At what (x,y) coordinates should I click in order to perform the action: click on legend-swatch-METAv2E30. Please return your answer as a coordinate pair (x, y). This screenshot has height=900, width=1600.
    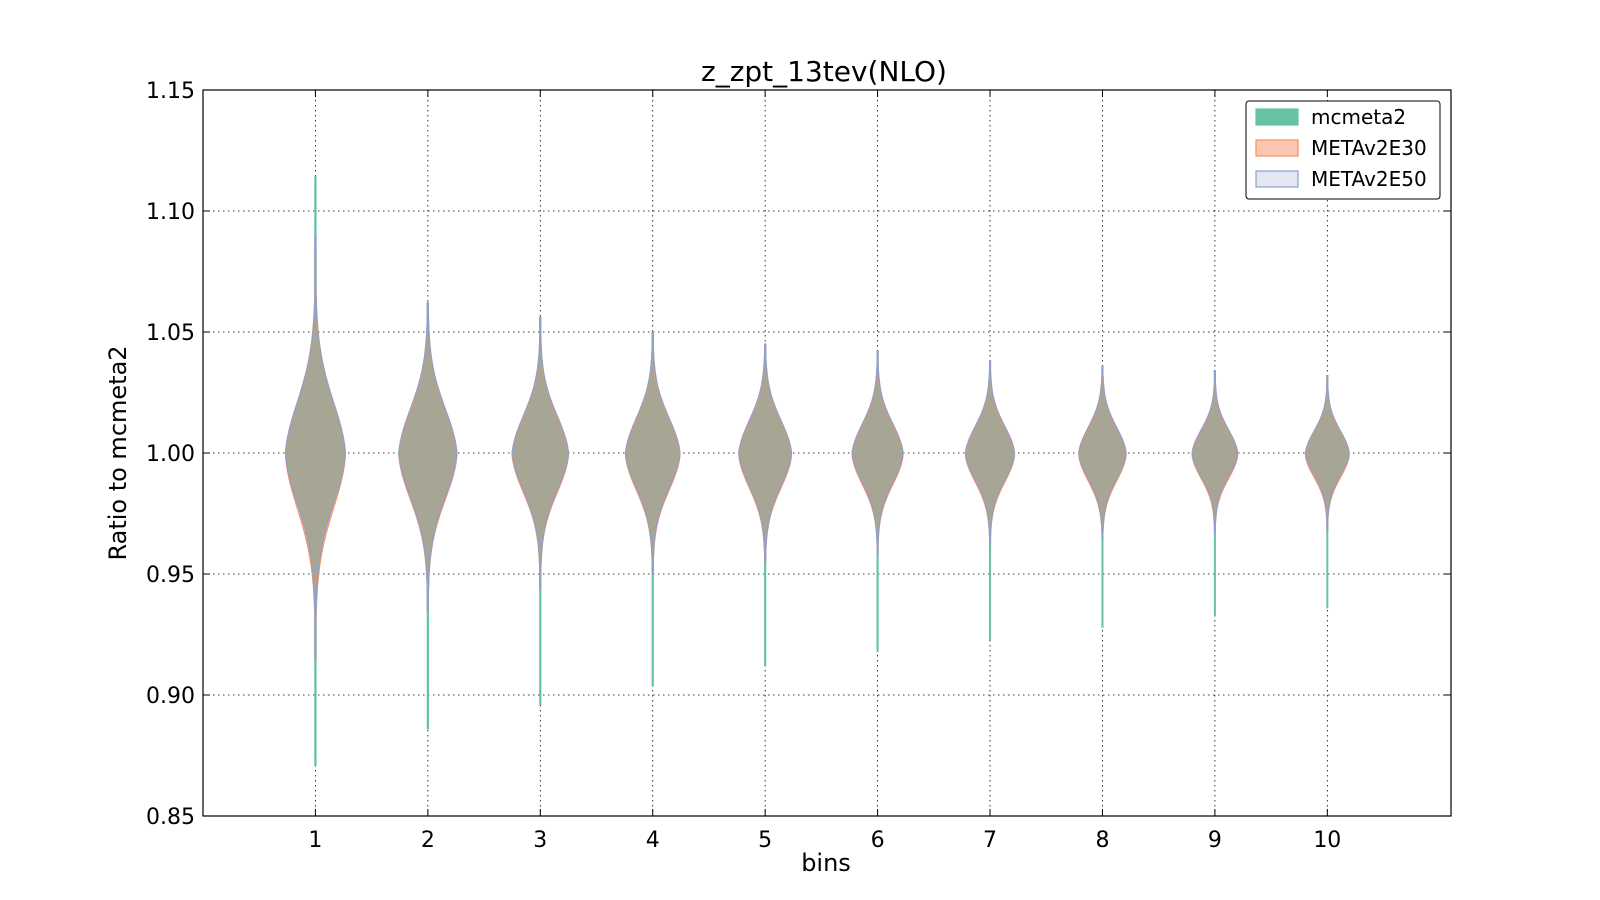
    Looking at the image, I should click on (1277, 148).